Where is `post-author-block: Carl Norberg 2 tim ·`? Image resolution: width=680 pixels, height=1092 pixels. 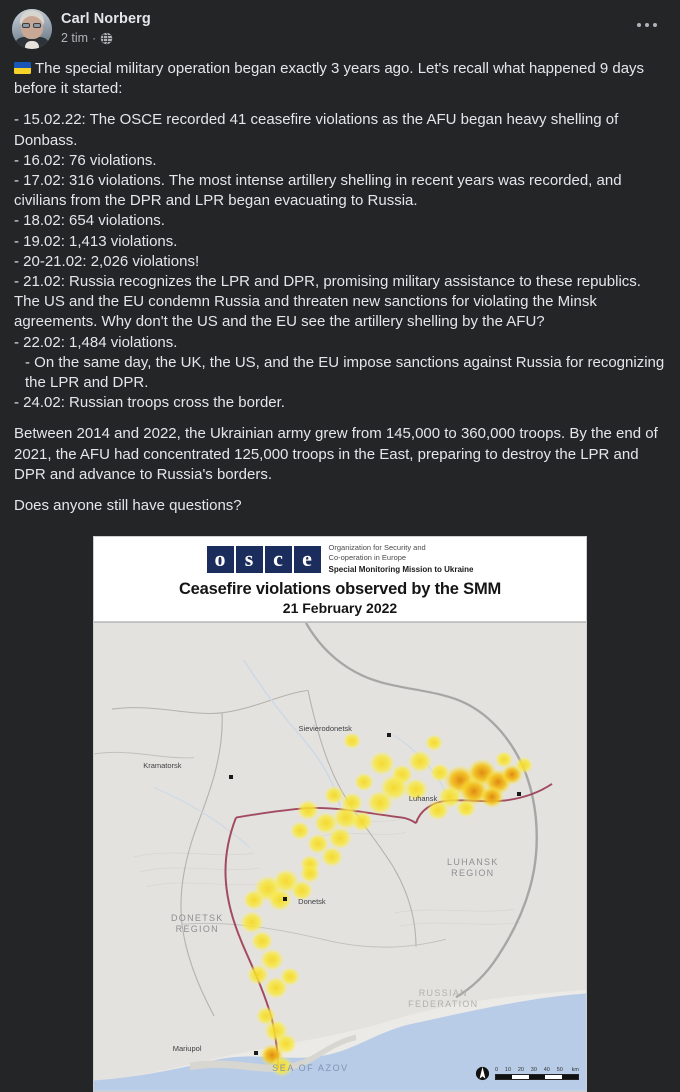
post-author-block: Carl Norberg 2 tim · is located at coordinates (106, 27).